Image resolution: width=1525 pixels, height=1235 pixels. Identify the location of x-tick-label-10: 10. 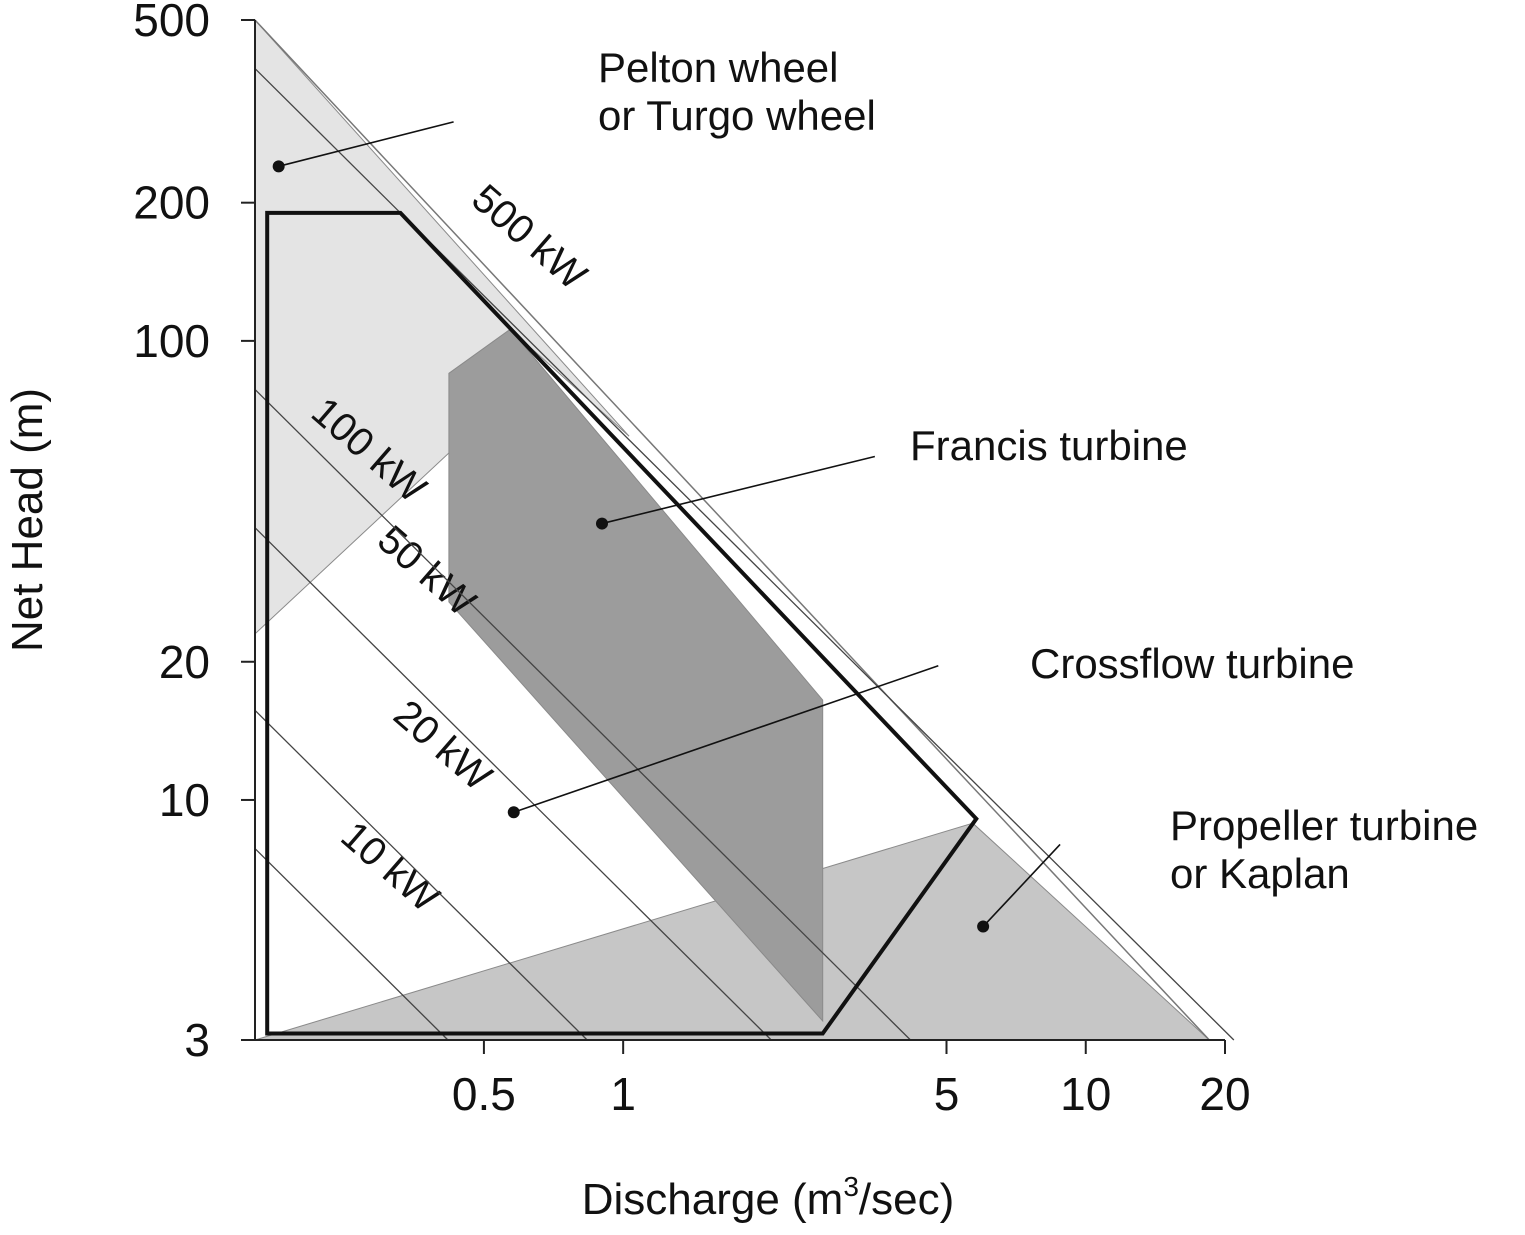
(1085, 1094).